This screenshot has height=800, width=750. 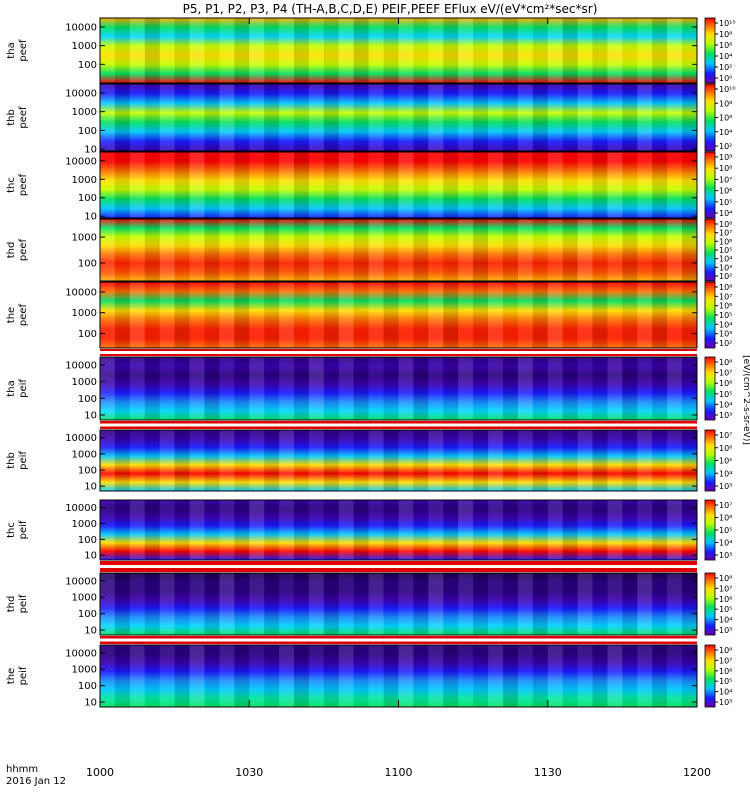 What do you see at coordinates (90, 415) in the screenshot?
I see `ytick-label: 10` at bounding box center [90, 415].